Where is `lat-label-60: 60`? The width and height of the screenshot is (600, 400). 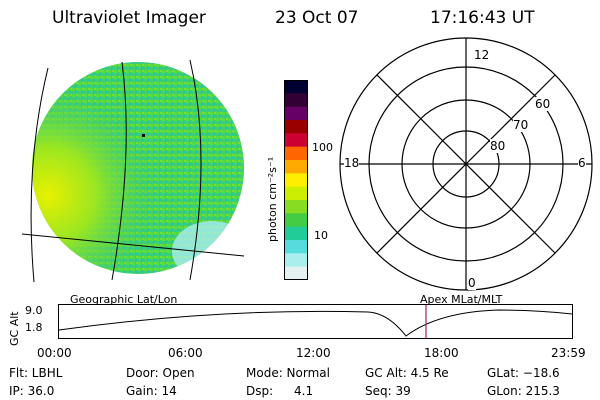 lat-label-60: 60 is located at coordinates (543, 104).